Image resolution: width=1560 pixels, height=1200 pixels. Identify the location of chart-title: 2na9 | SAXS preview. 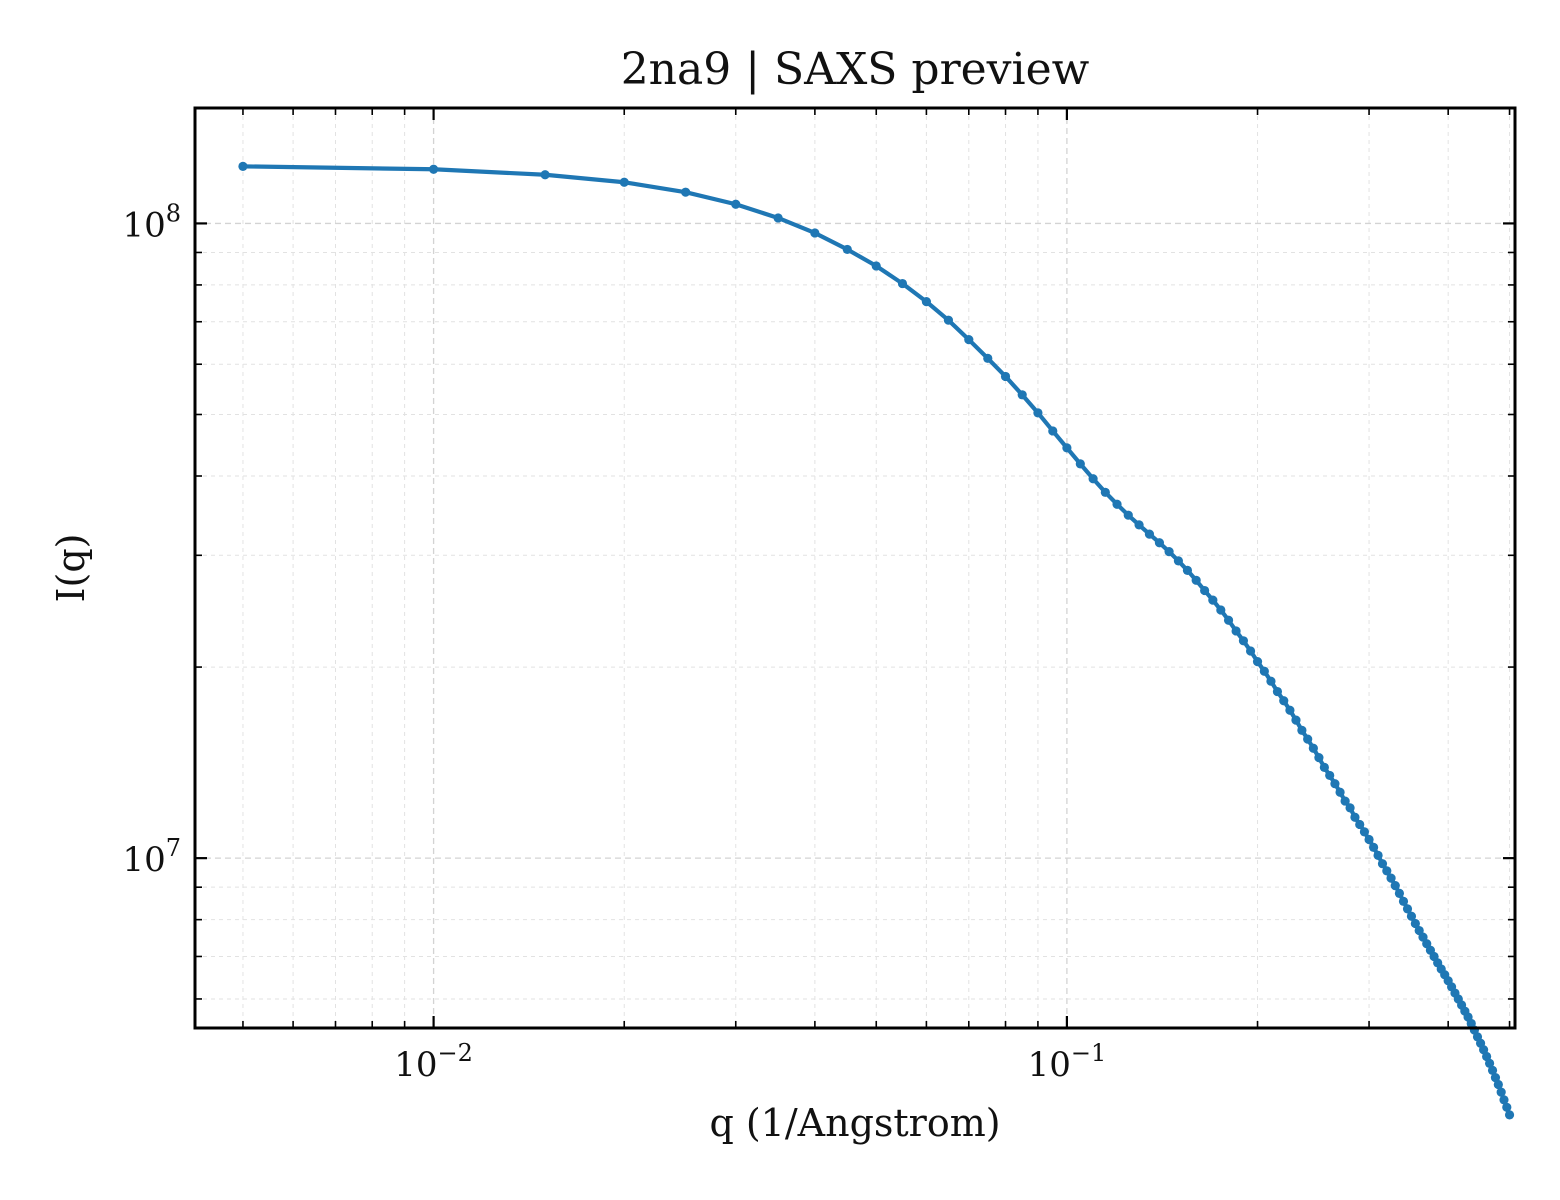
(855, 69).